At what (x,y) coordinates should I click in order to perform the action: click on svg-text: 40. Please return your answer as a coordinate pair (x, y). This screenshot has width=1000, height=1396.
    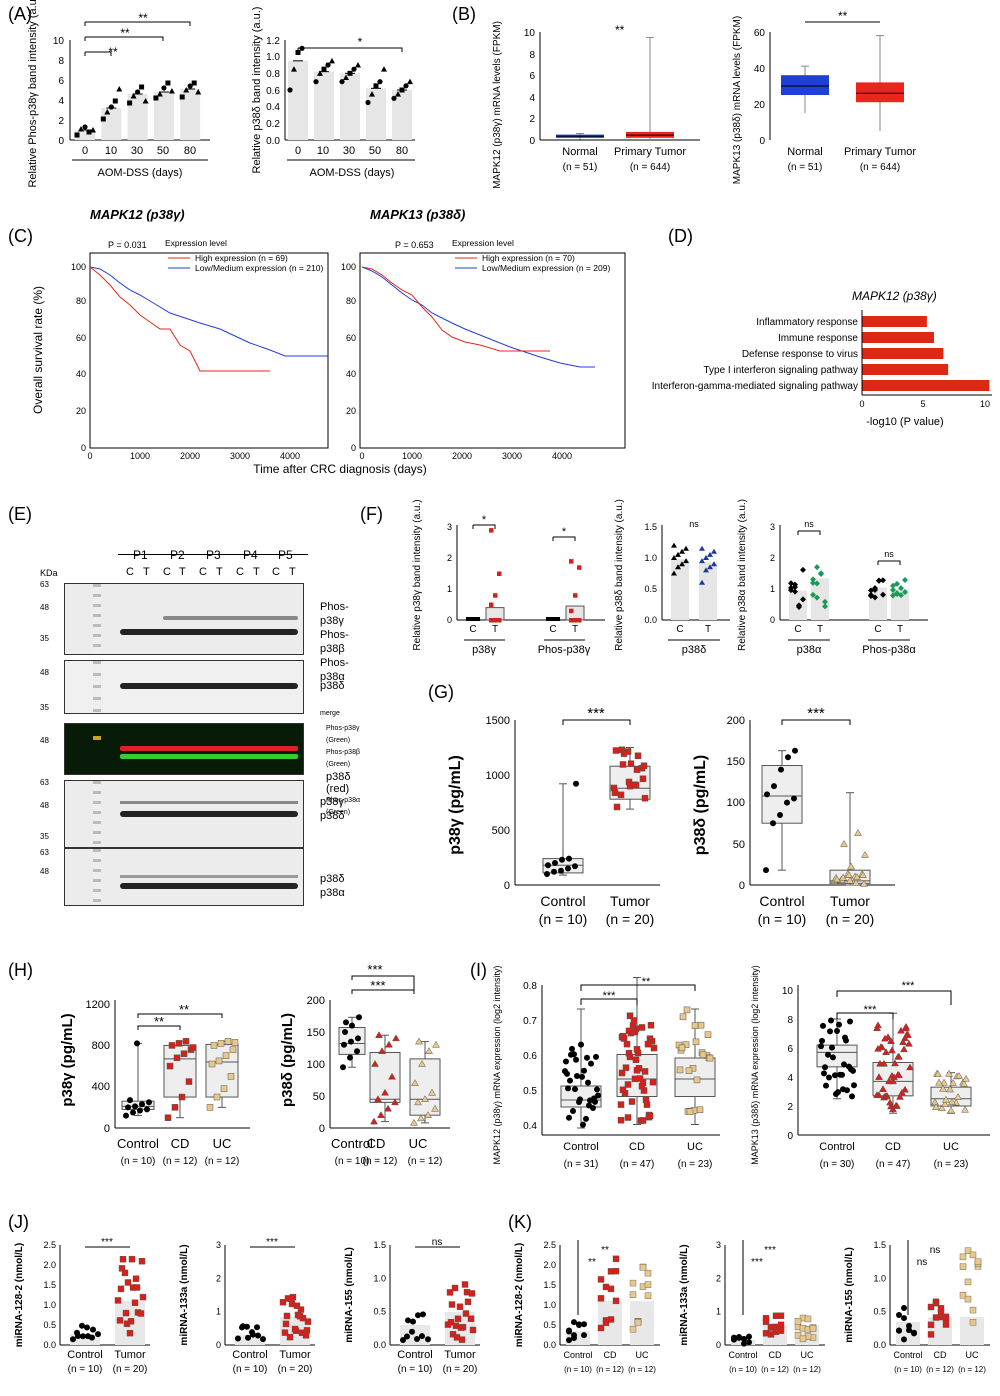
    Looking at the image, I should click on (351, 374).